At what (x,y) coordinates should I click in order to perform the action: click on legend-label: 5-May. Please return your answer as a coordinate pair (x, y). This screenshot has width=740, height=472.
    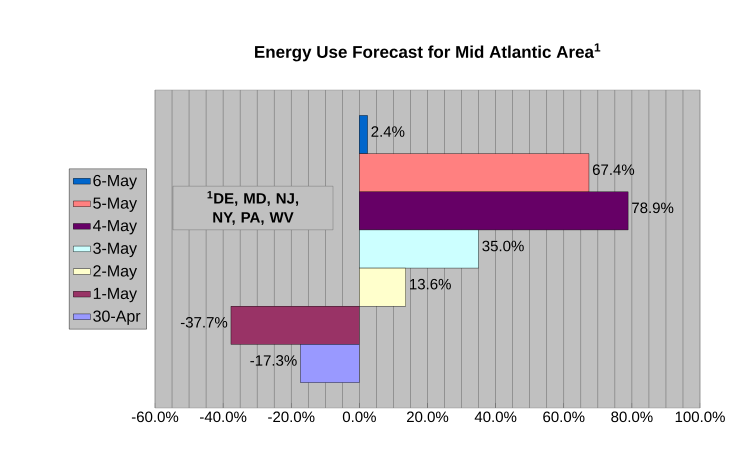
    Looking at the image, I should click on (115, 205).